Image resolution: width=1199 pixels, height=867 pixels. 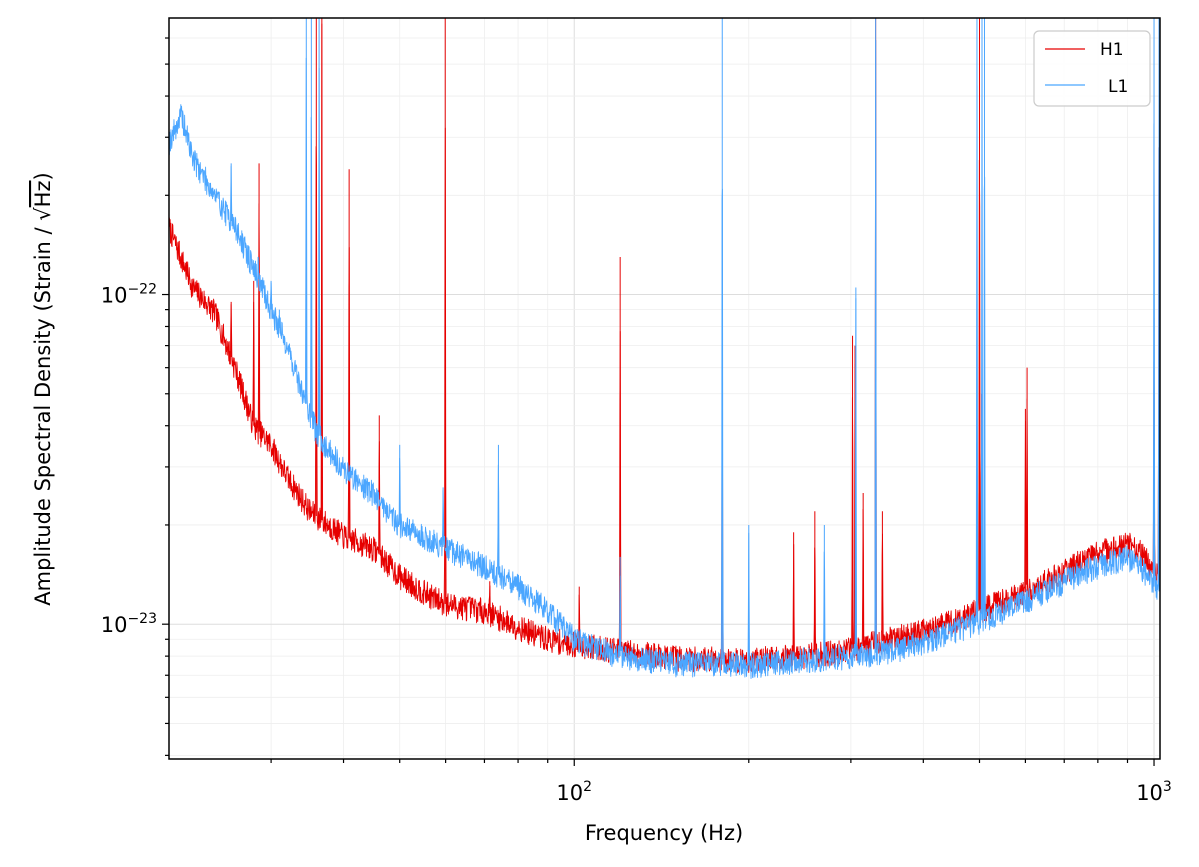 I want to click on x-tick-label: 102, so click(x=574, y=792).